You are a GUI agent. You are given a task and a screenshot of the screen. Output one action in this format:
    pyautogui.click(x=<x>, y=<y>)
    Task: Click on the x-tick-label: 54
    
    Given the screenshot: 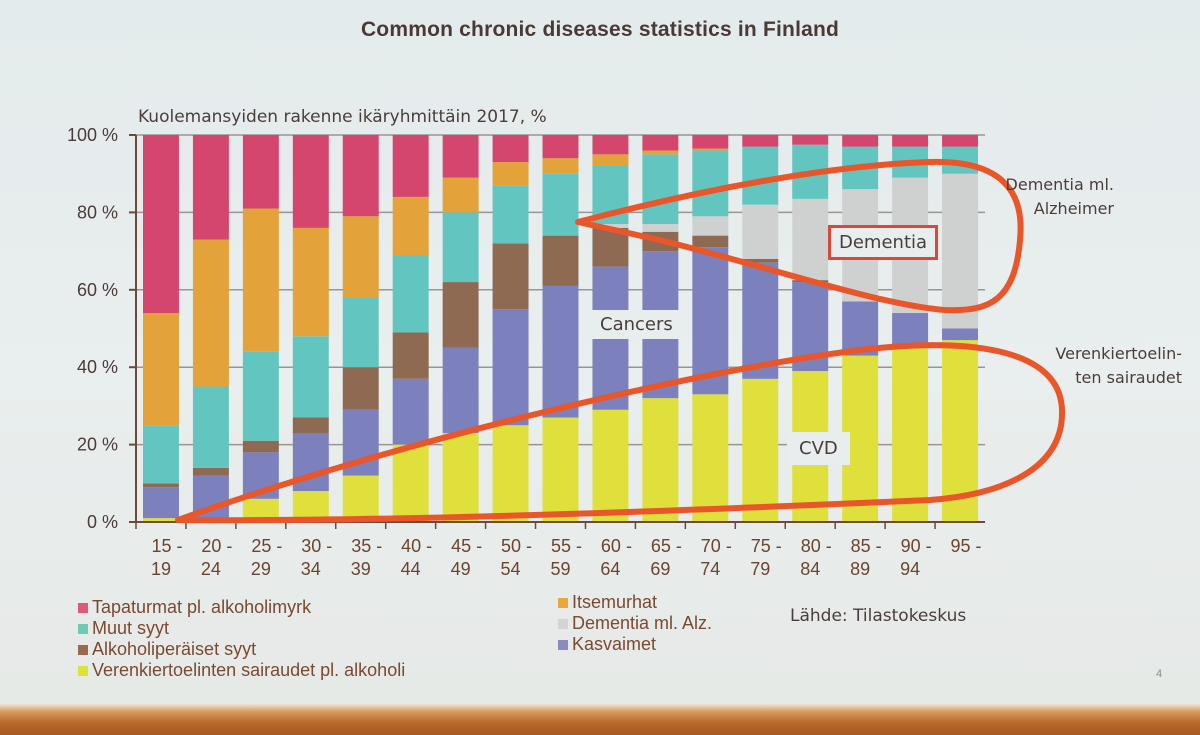 What is the action you would take?
    pyautogui.click(x=511, y=569)
    